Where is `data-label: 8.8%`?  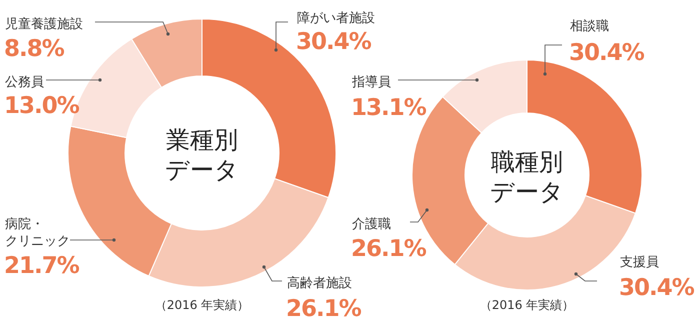 data-label: 8.8% is located at coordinates (34, 49).